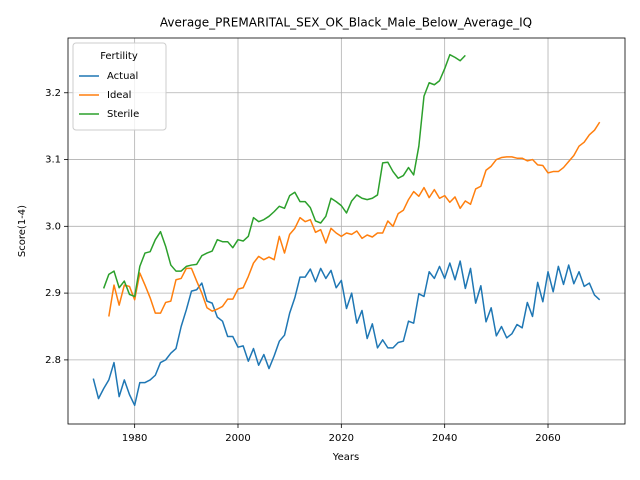  I want to click on y-tick-label: 2.8, so click(53, 360).